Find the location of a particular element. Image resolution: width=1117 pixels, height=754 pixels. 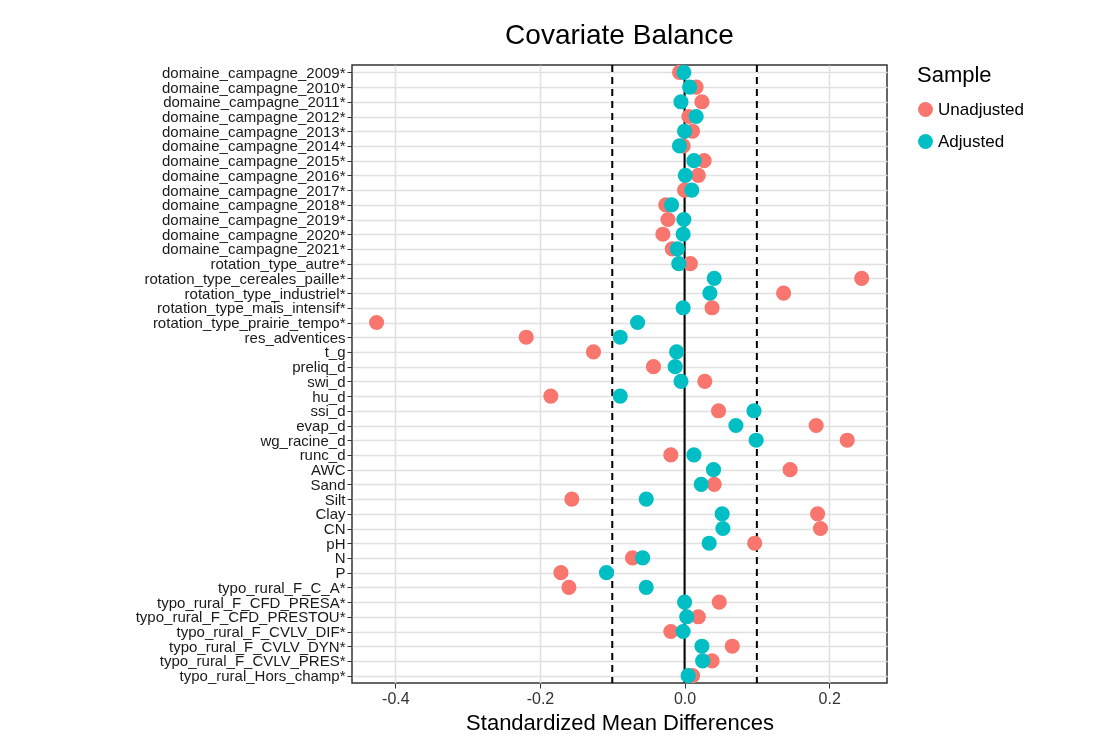

x-tick-label: -0.2 is located at coordinates (540, 698).